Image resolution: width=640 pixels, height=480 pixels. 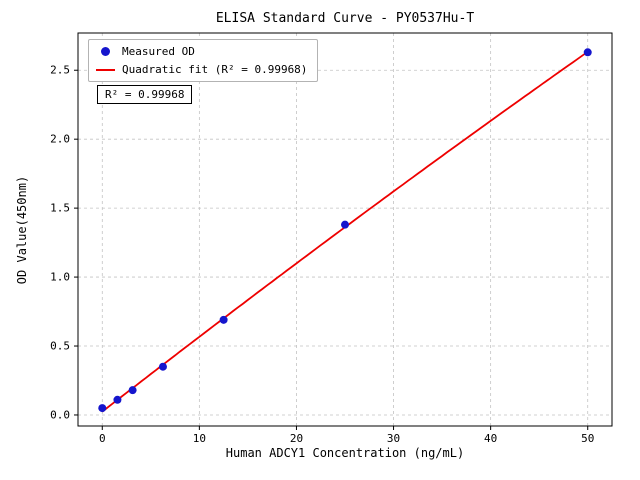 I want to click on x-tick-label: 30, so click(x=393, y=438).